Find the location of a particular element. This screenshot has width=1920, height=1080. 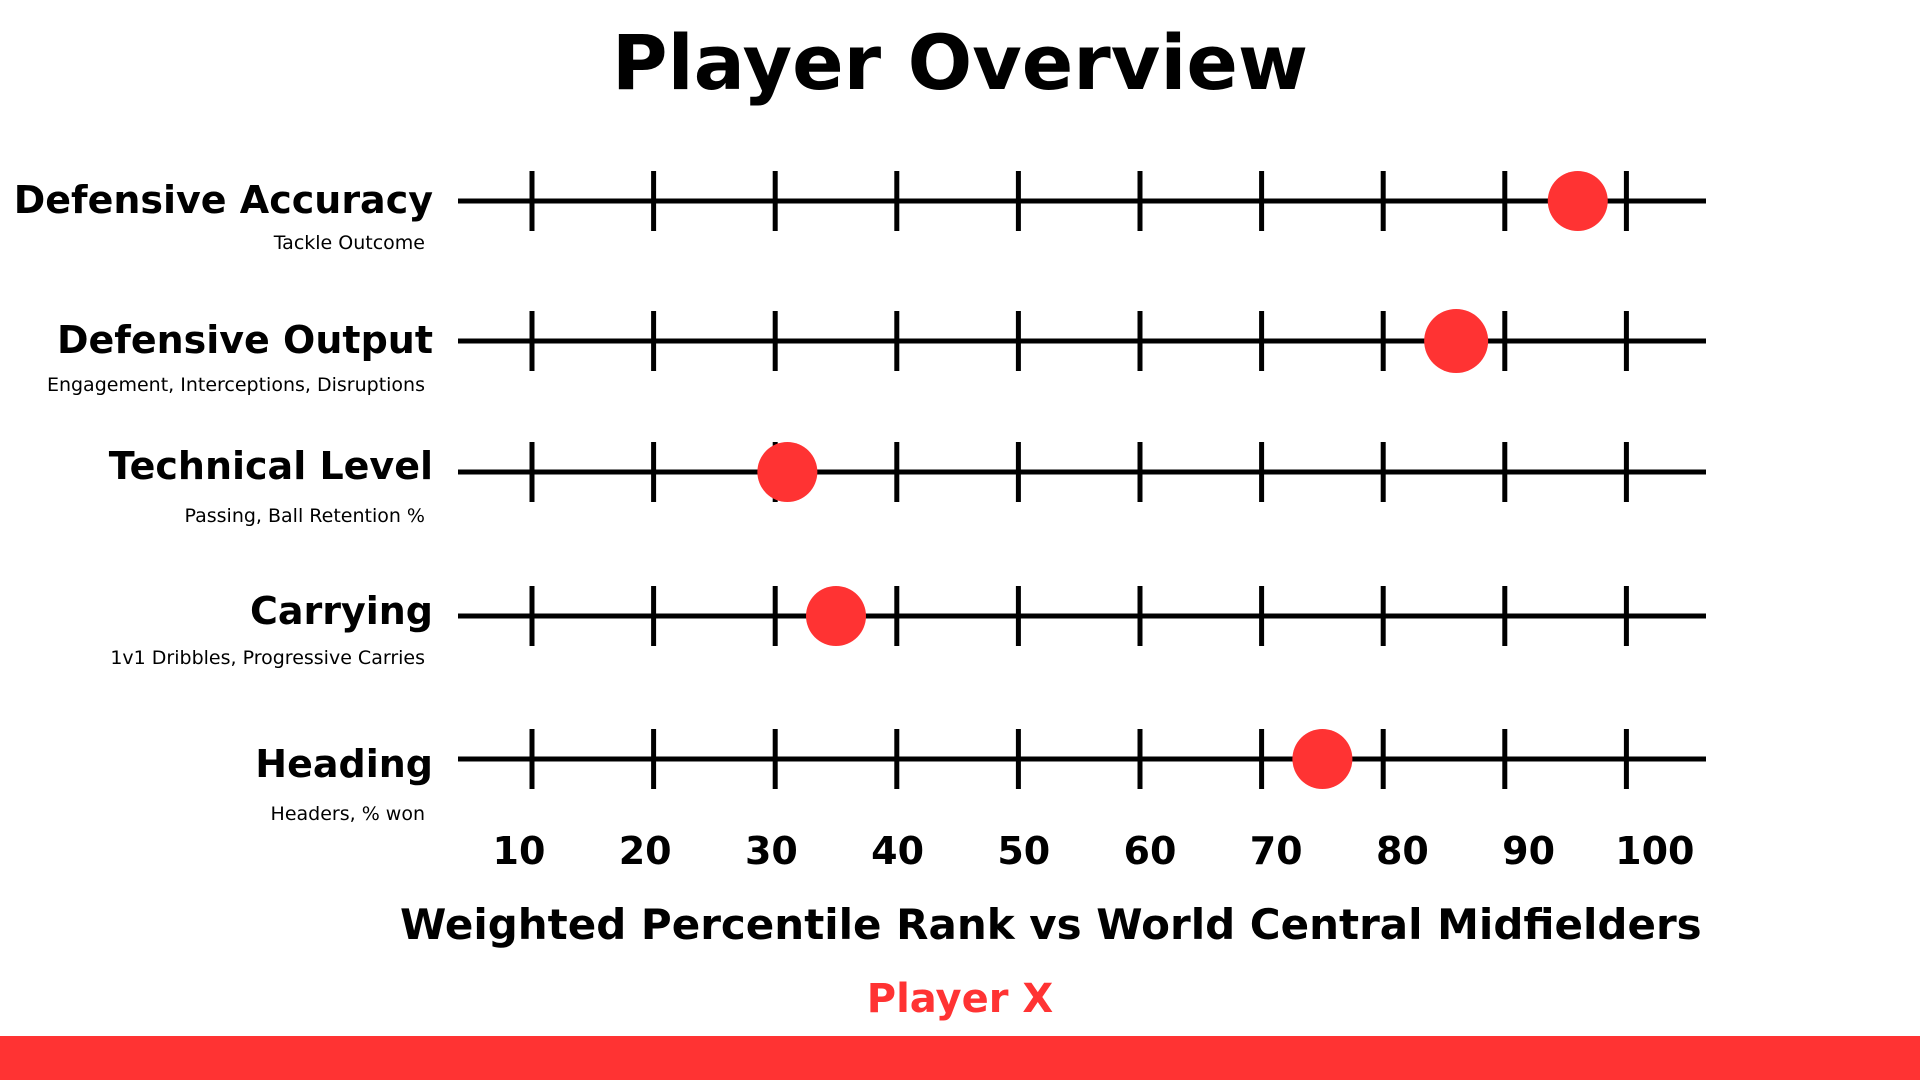

category-label: Technical Level is located at coordinates (270, 466).